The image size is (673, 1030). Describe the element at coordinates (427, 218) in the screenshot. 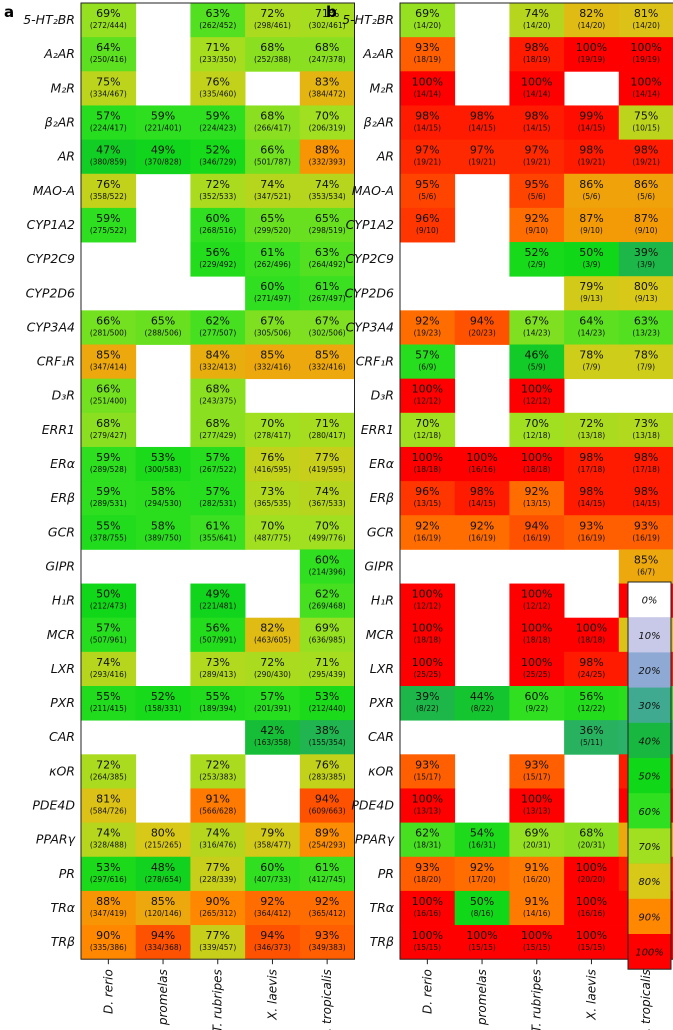

I see `cell-value-b-6-0: 96%` at that location.